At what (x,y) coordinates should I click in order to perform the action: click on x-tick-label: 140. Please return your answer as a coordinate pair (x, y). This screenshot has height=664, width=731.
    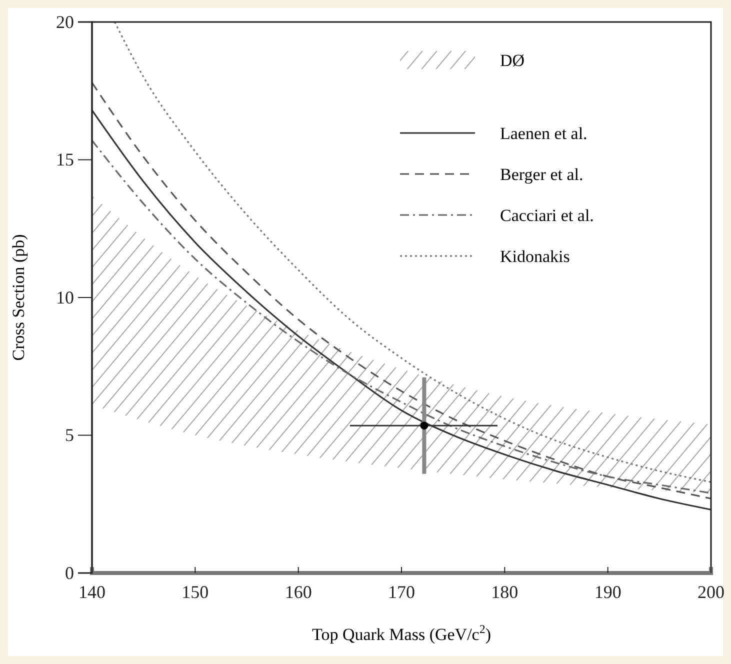
    Looking at the image, I should click on (92, 592).